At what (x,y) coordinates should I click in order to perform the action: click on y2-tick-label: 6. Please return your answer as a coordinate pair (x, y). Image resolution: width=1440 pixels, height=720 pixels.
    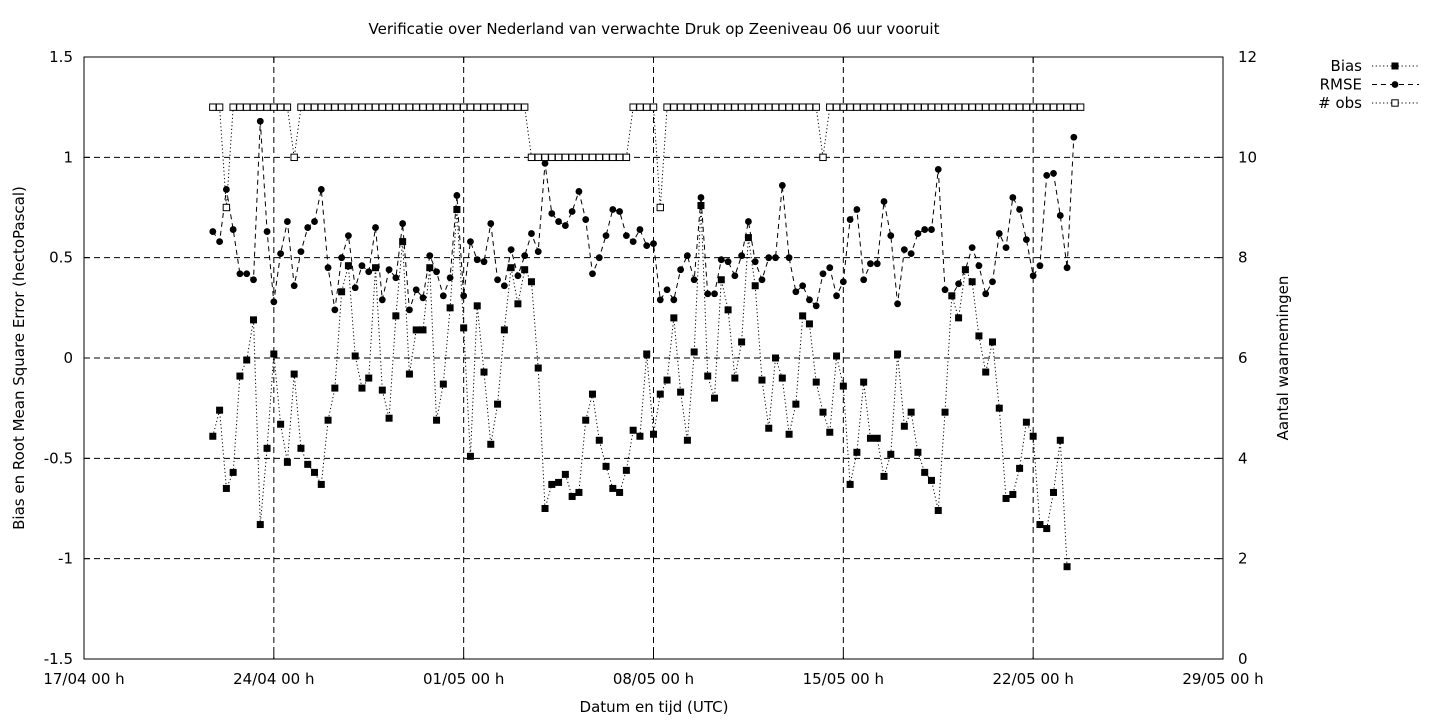
    Looking at the image, I should click on (1243, 358).